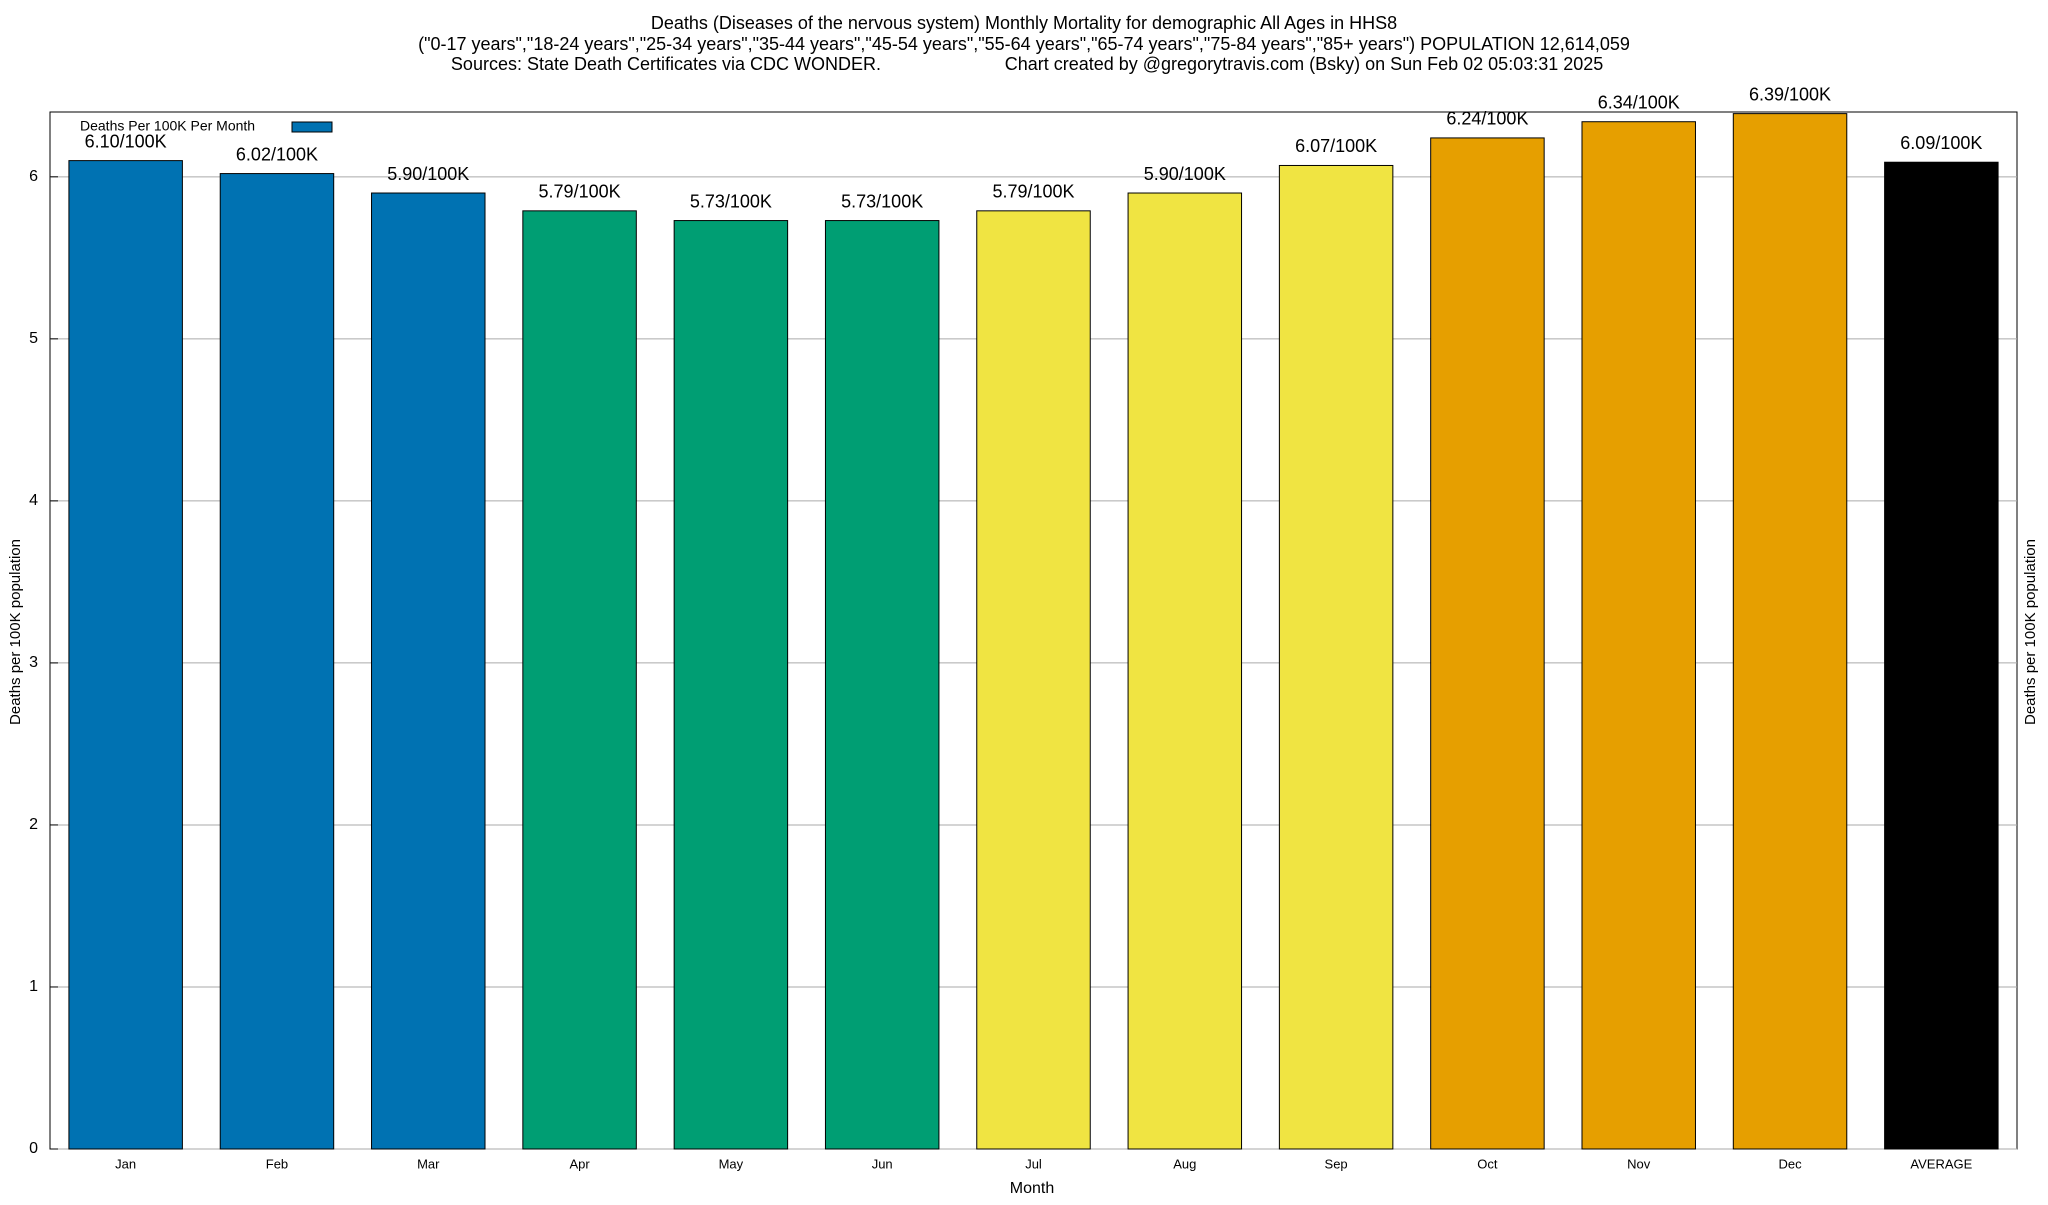 This screenshot has height=1205, width=2048. What do you see at coordinates (1639, 102) in the screenshot?
I see `value-label: 6.34/100K` at bounding box center [1639, 102].